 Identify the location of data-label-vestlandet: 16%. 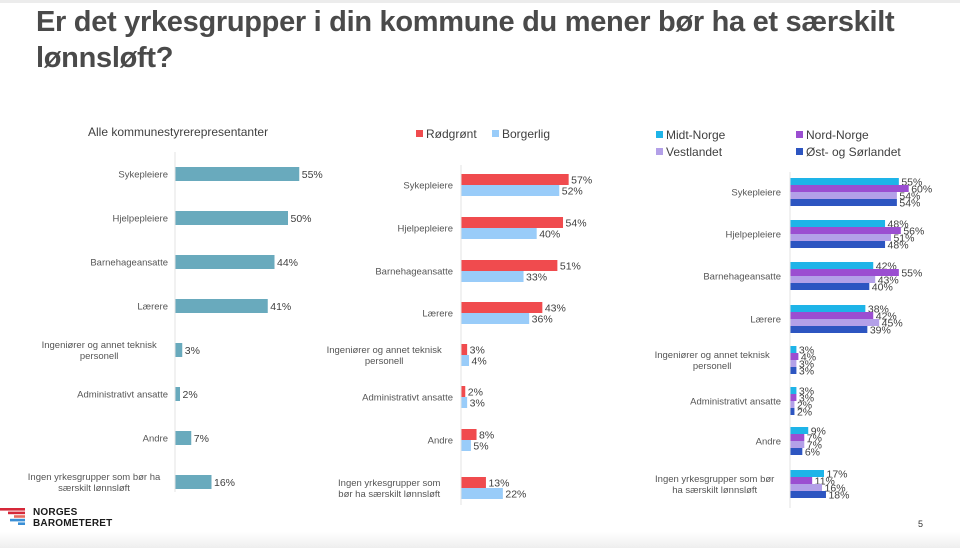
(835, 488).